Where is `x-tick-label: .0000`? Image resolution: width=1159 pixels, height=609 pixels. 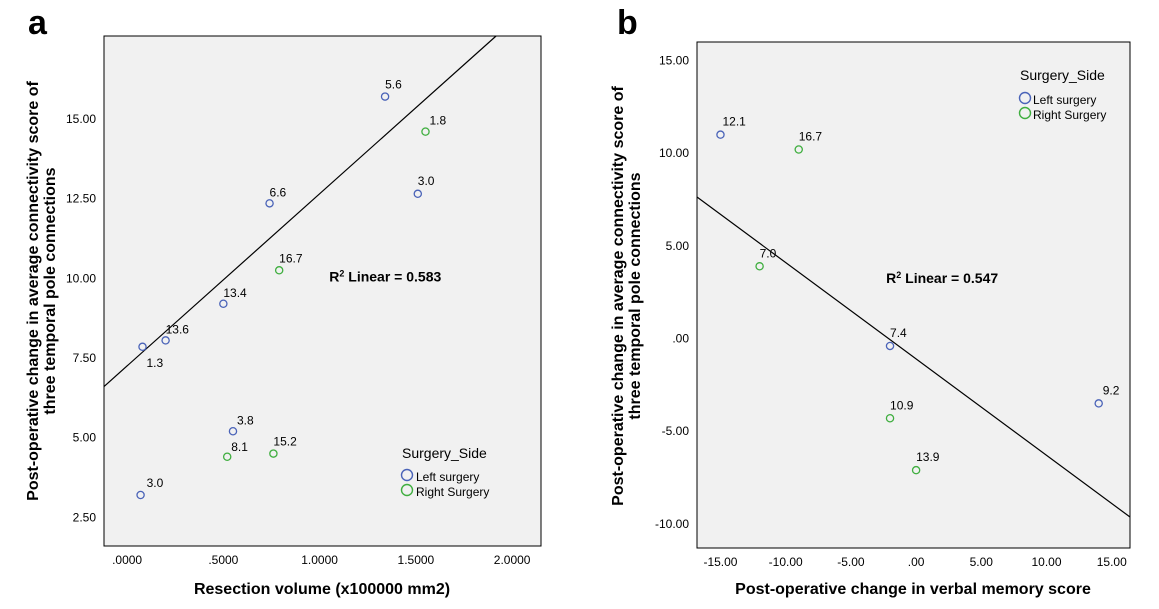 x-tick-label: .0000 is located at coordinates (127, 560).